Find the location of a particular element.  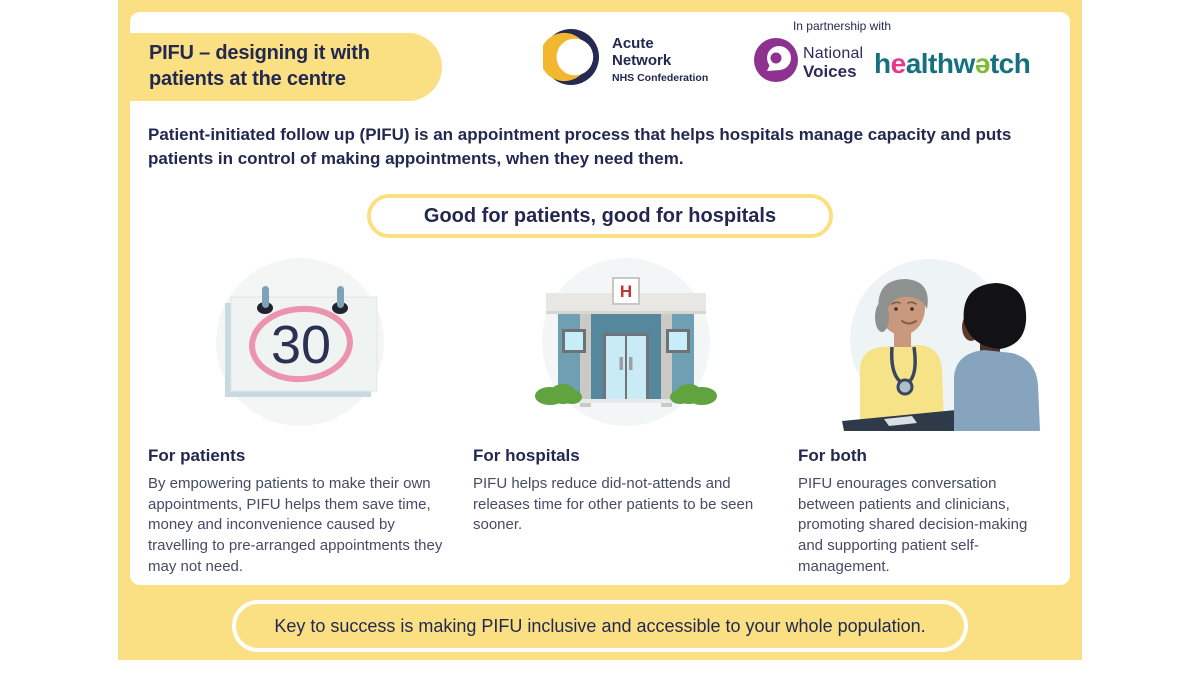

column-heading: For hospitals is located at coordinates (526, 455).